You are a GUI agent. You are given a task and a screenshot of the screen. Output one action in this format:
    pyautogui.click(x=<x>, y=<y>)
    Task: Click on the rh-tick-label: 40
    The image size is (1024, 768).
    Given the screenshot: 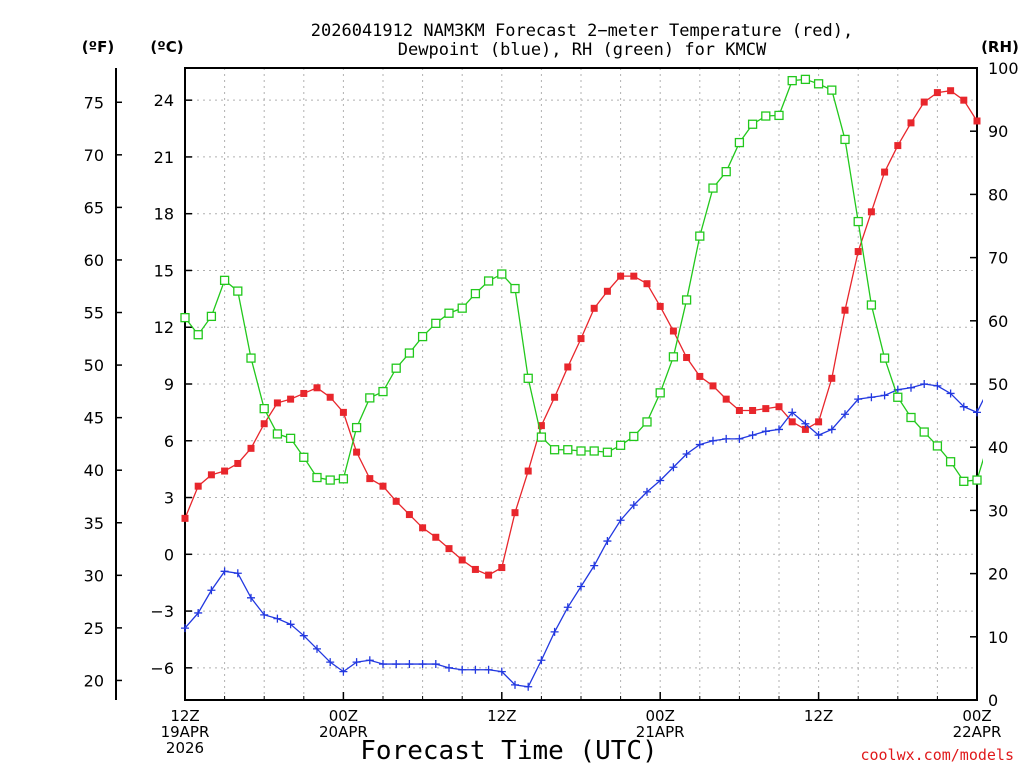 What is the action you would take?
    pyautogui.click(x=998, y=447)
    